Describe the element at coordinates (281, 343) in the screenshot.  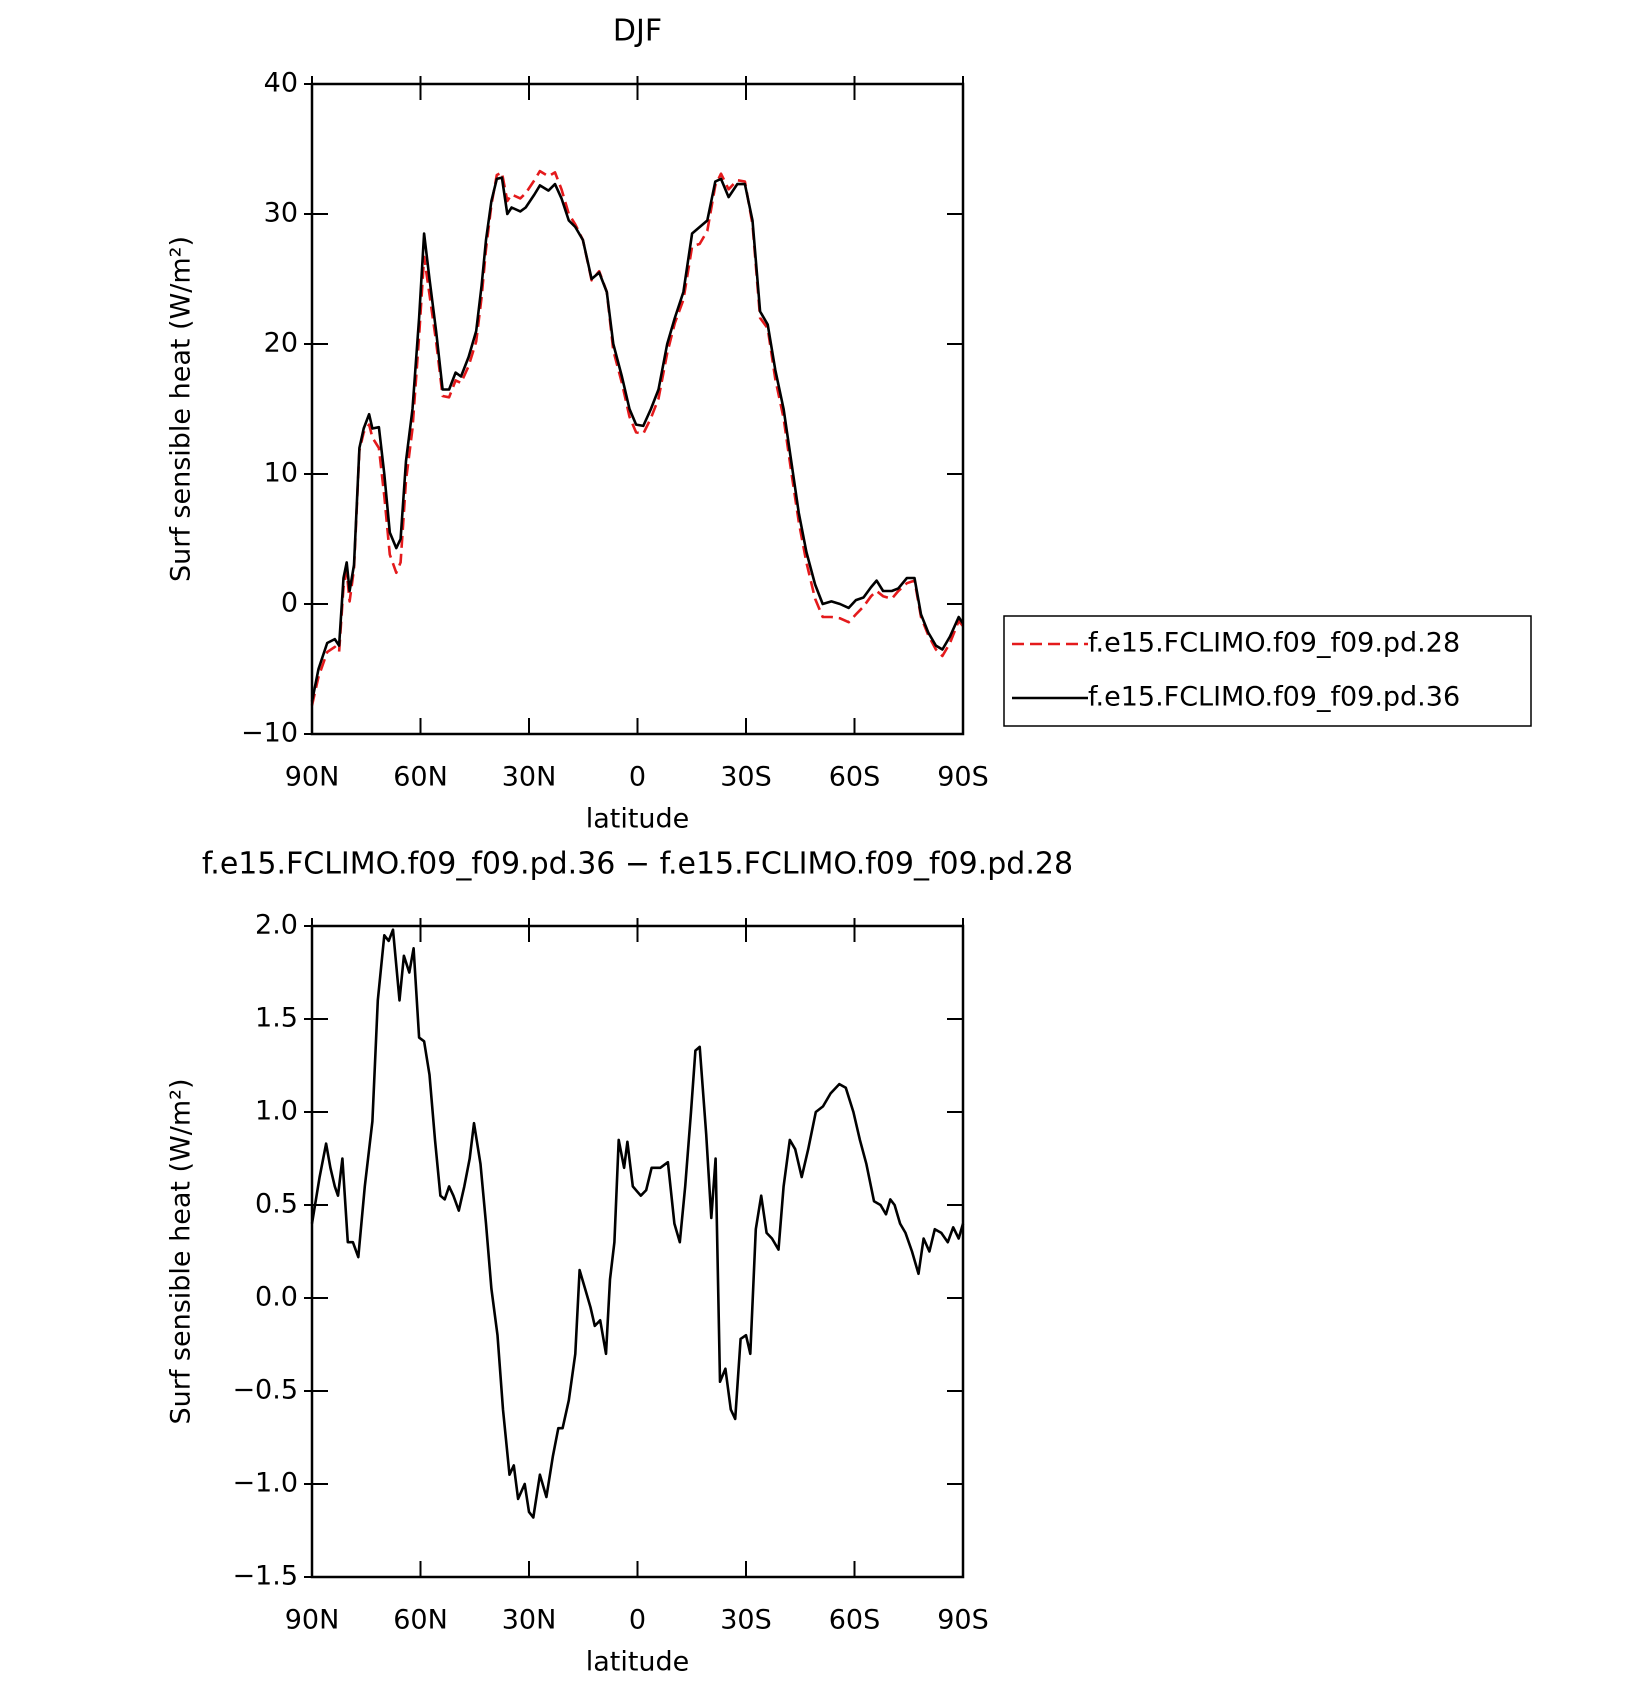
I see `y-tick-label: 20` at that location.